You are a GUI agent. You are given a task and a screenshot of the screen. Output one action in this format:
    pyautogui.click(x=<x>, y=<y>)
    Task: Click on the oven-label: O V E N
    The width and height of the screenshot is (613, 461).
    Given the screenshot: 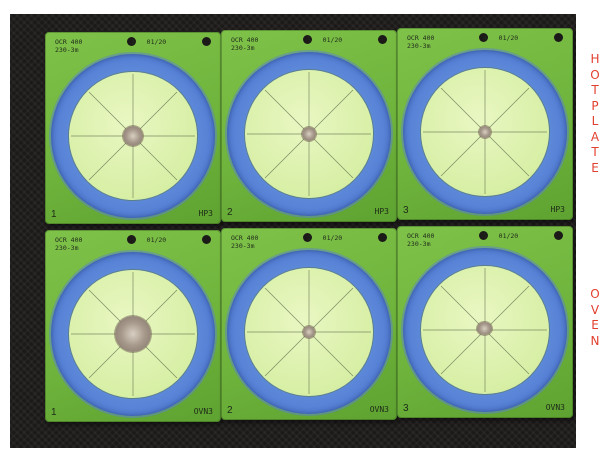 What is the action you would take?
    pyautogui.click(x=595, y=318)
    